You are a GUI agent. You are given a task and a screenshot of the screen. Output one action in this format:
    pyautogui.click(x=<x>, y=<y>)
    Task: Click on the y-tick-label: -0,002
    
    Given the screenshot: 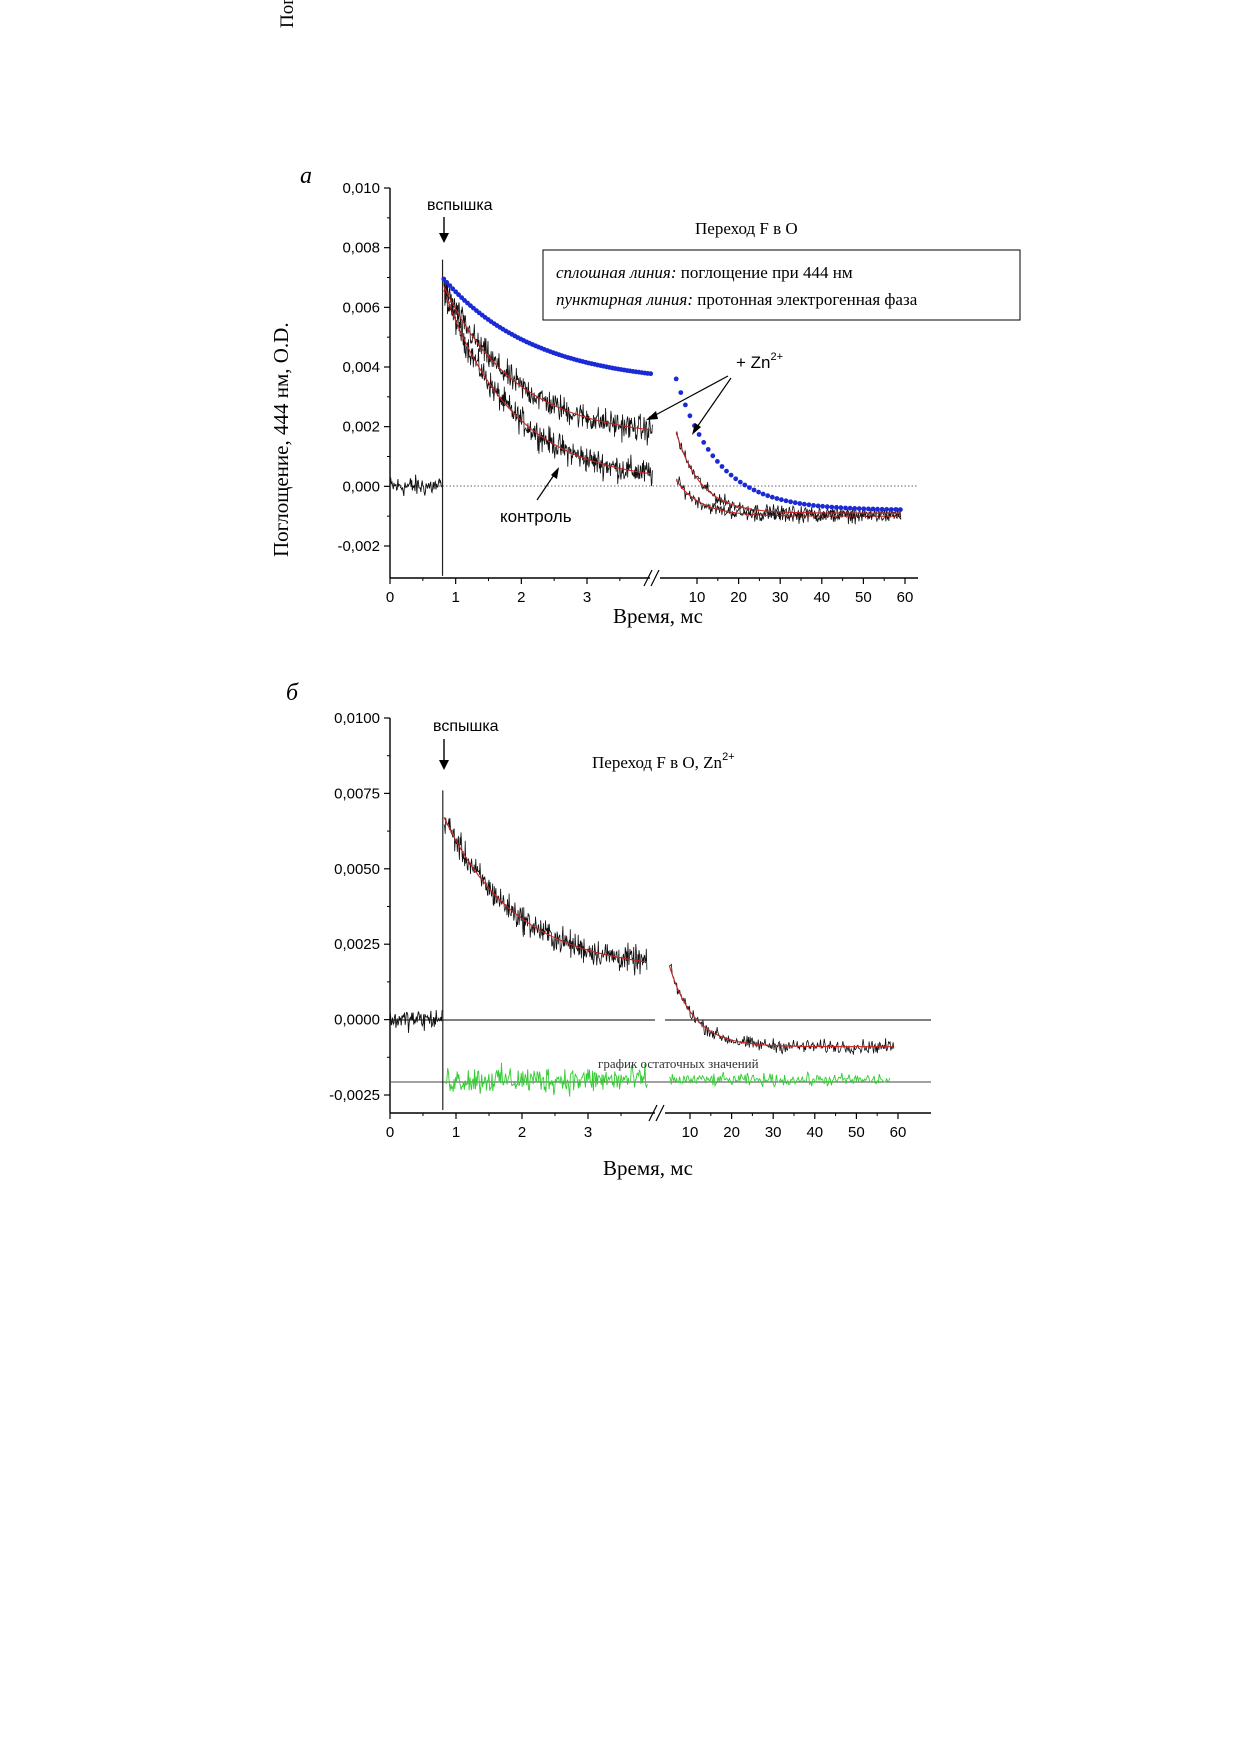 What is the action you would take?
    pyautogui.click(x=358, y=546)
    